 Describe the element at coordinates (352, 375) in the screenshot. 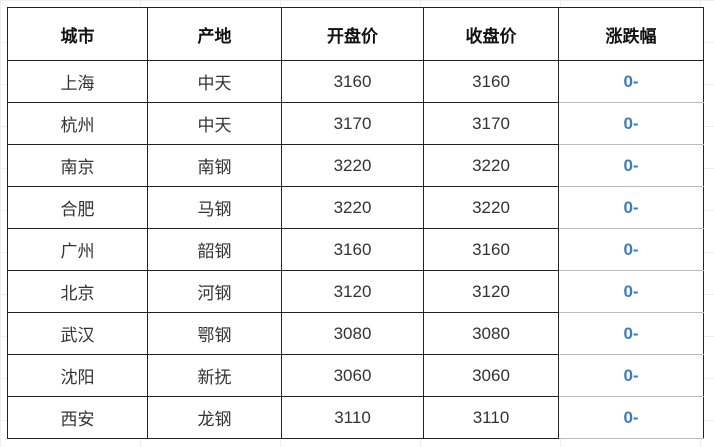

I see `cell-open: 3060` at that location.